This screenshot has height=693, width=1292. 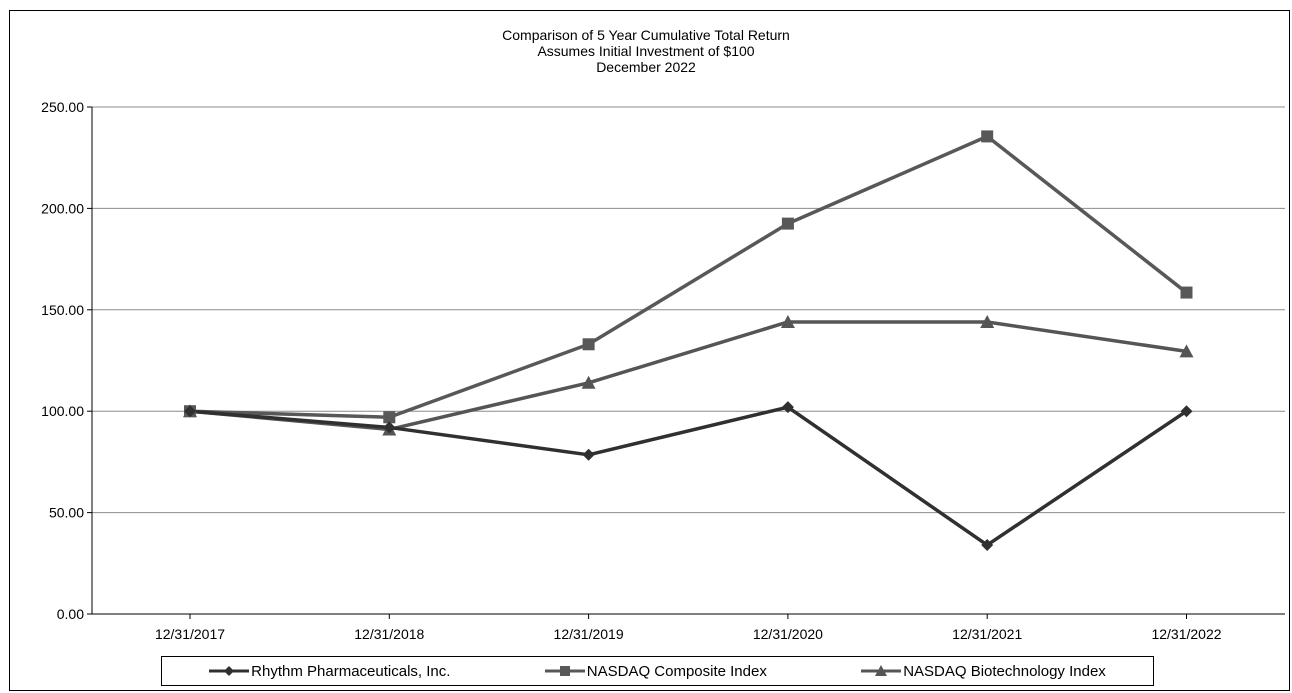 I want to click on series-line-triangle, so click(x=688, y=376).